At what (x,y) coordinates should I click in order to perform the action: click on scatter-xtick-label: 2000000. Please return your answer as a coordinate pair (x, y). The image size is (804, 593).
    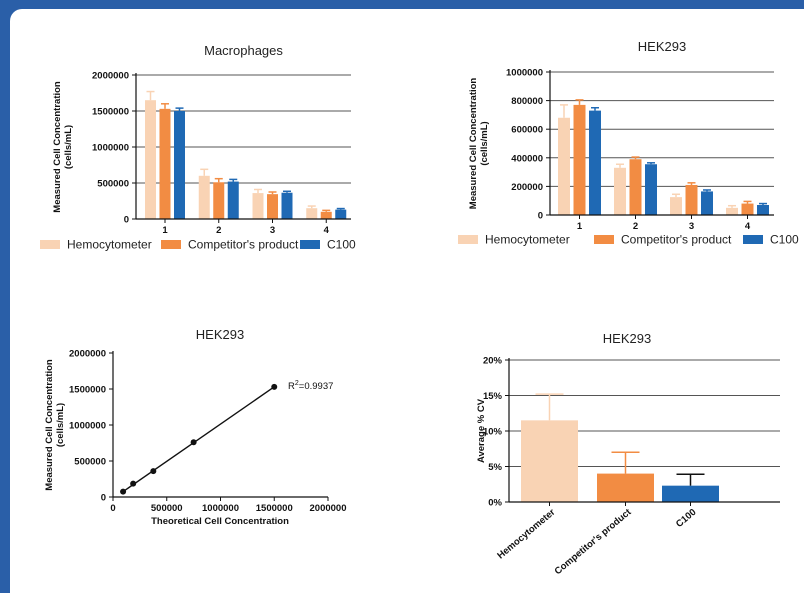
    Looking at the image, I should click on (328, 508).